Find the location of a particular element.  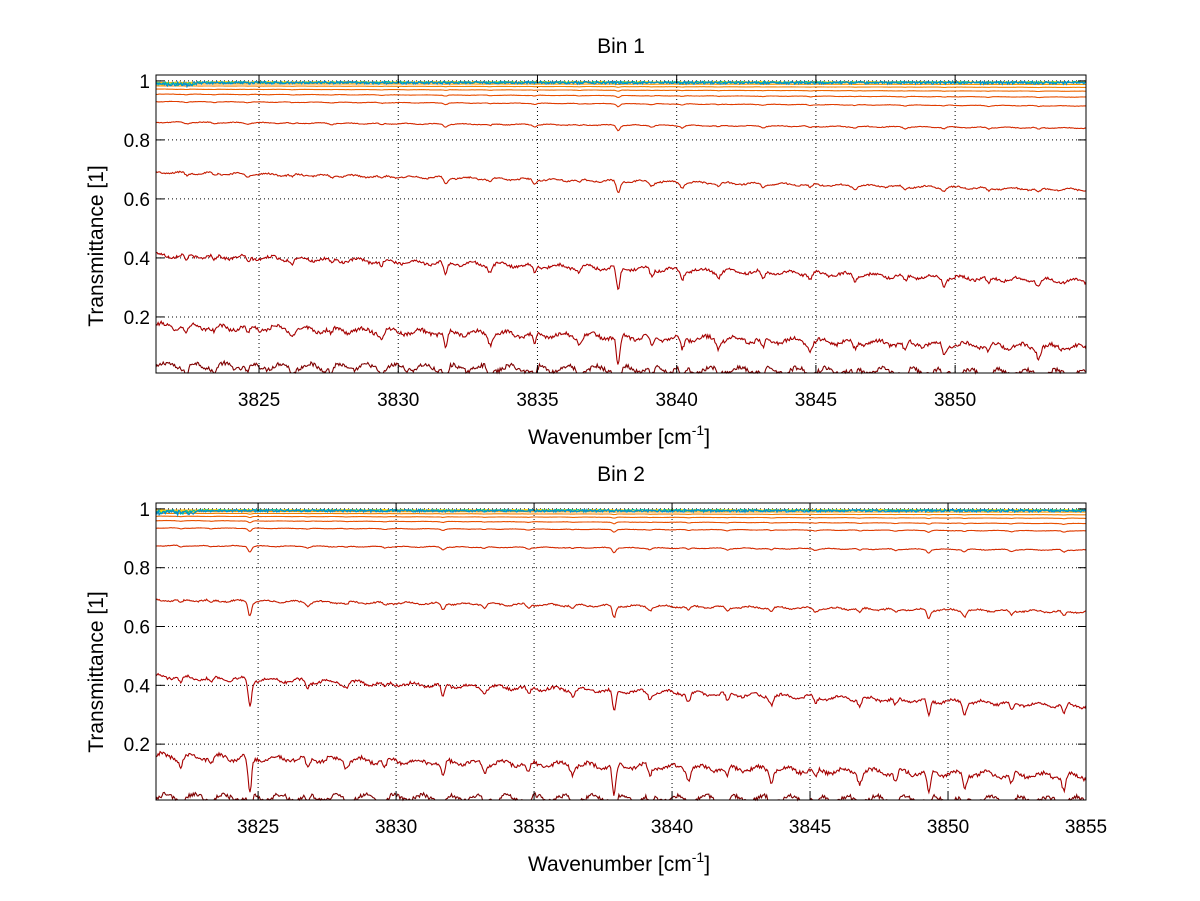

x-tick-label: 3855 is located at coordinates (1086, 827).